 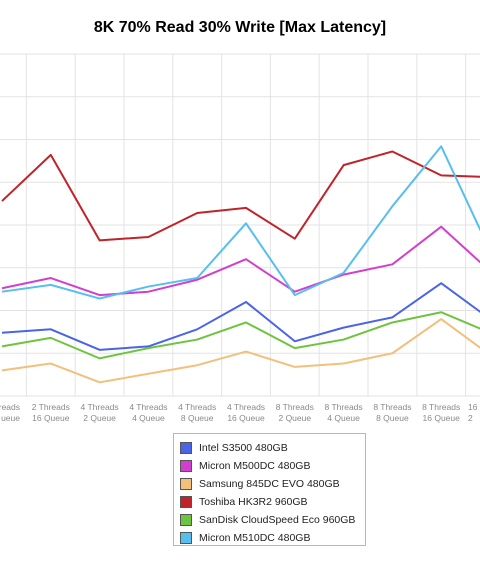 I want to click on legend-label: Micron M500DC 480GB, so click(x=255, y=466).